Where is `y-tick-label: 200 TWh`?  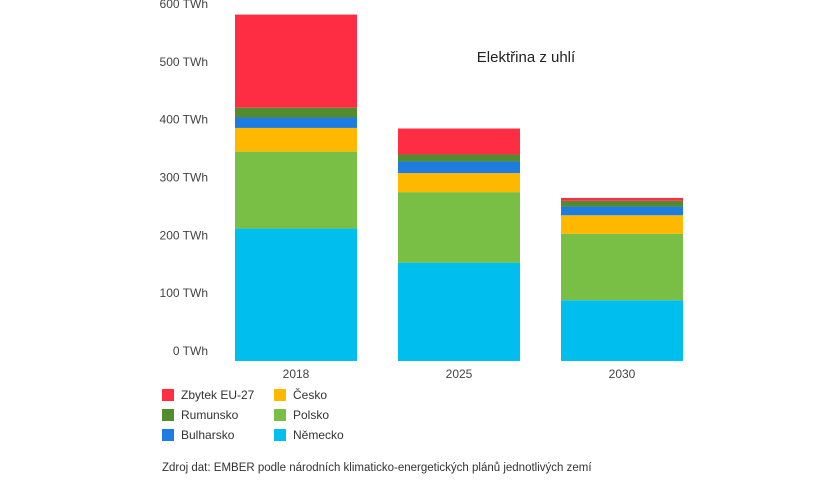
y-tick-label: 200 TWh is located at coordinates (184, 235).